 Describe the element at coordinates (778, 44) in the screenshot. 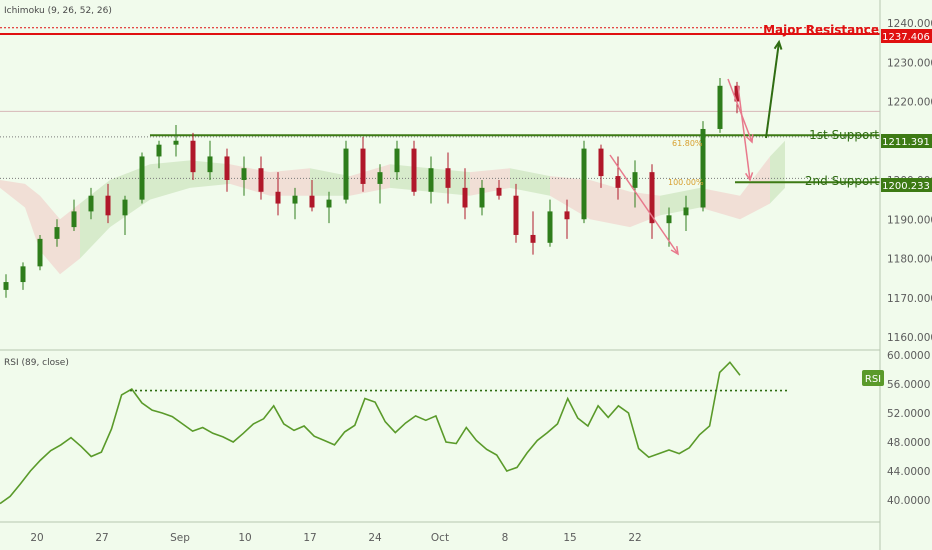

I see `arrow-up-target-head` at that location.